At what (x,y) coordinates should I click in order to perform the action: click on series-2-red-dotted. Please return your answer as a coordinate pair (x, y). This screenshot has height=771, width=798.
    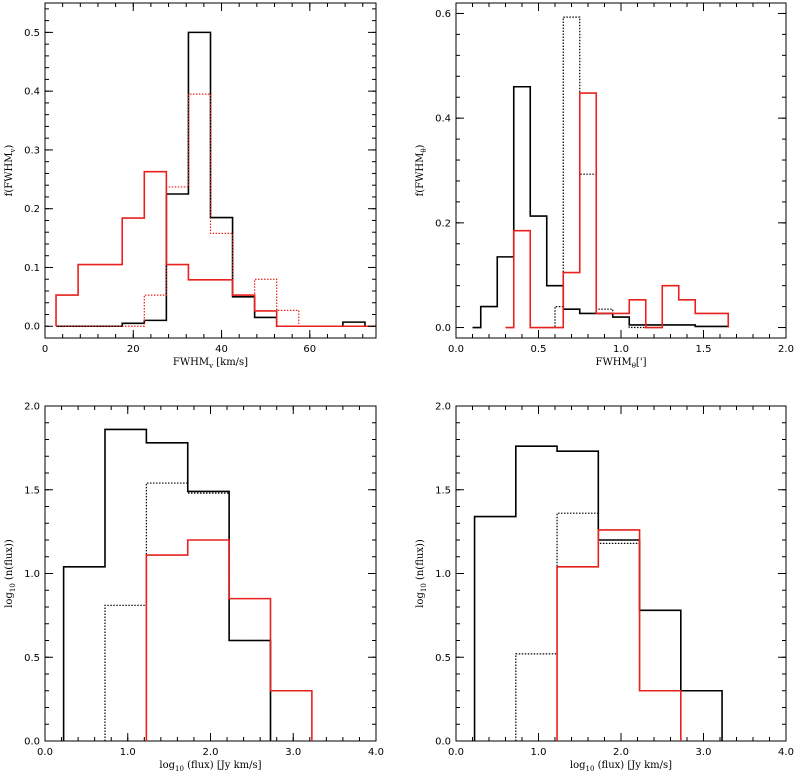
    Looking at the image, I should click on (216, 210).